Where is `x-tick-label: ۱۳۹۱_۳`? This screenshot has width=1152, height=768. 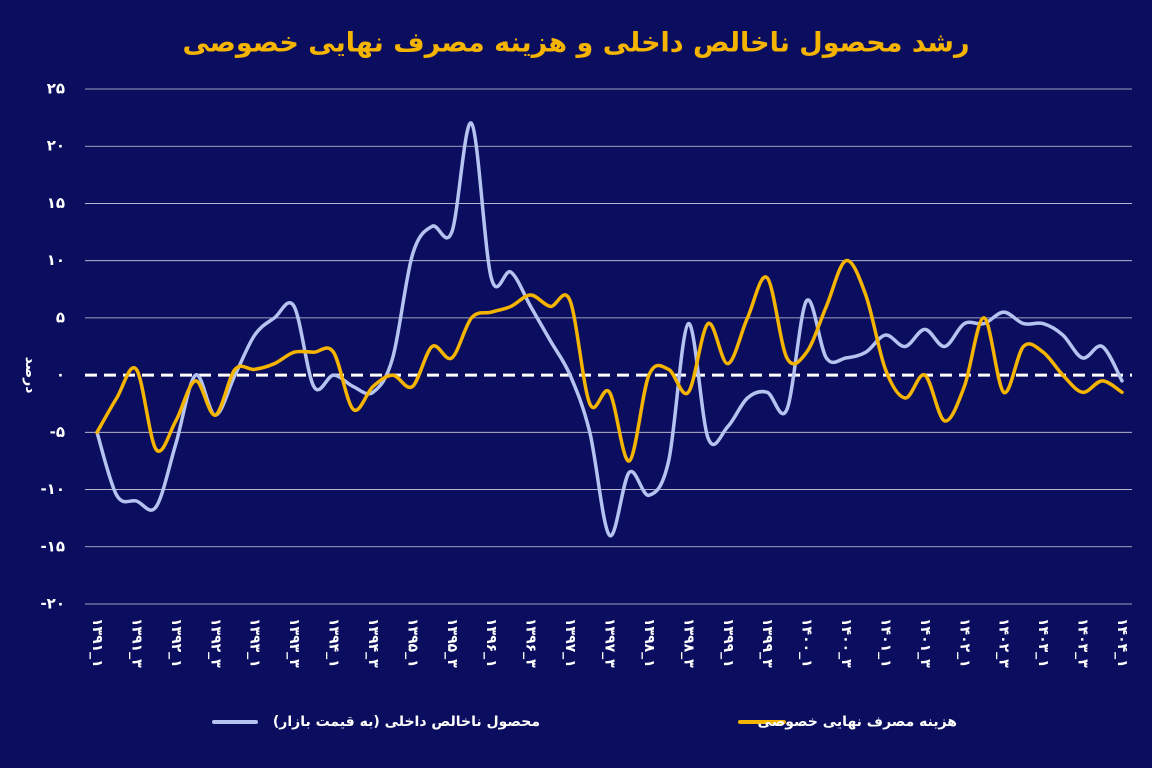
x-tick-label: ۱۳۹۱_۳ is located at coordinates (136, 643).